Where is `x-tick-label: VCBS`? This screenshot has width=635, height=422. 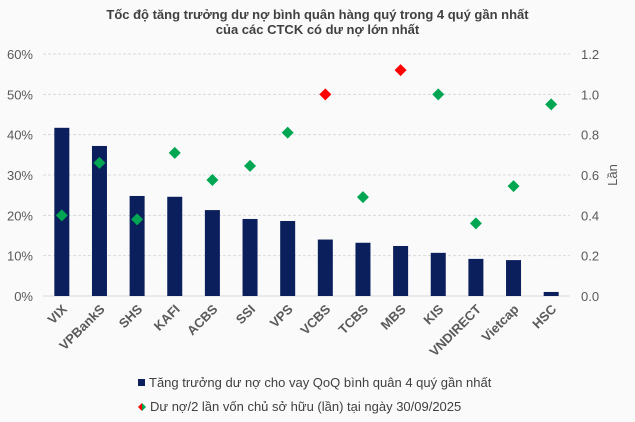
x-tick-label: VCBS is located at coordinates (315, 319).